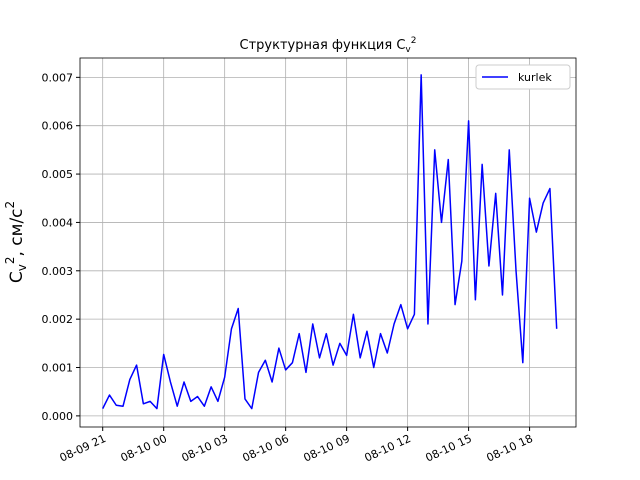 This screenshot has width=640, height=480. Describe the element at coordinates (144, 448) in the screenshot. I see `x-tick-label: 08-10 00` at that location.